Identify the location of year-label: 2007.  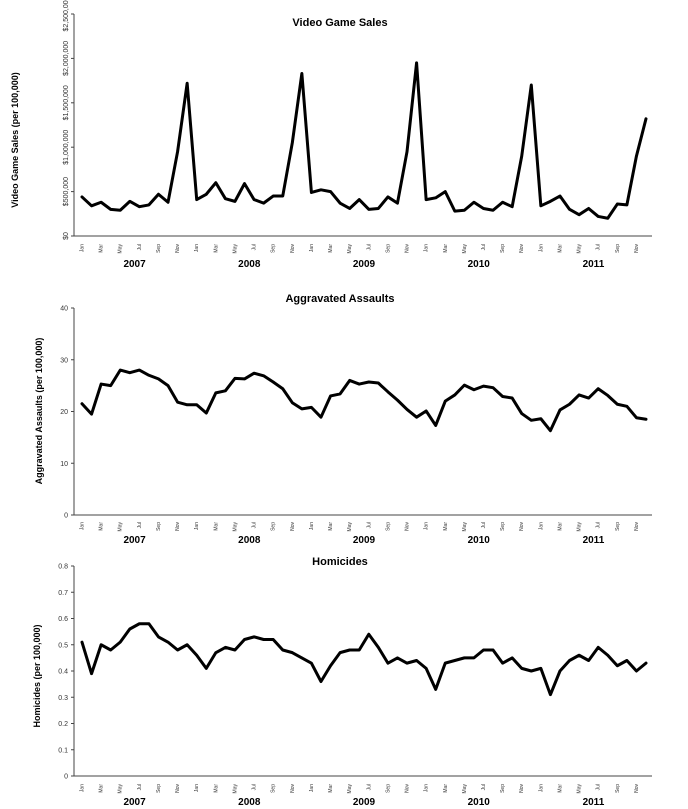
(134, 802).